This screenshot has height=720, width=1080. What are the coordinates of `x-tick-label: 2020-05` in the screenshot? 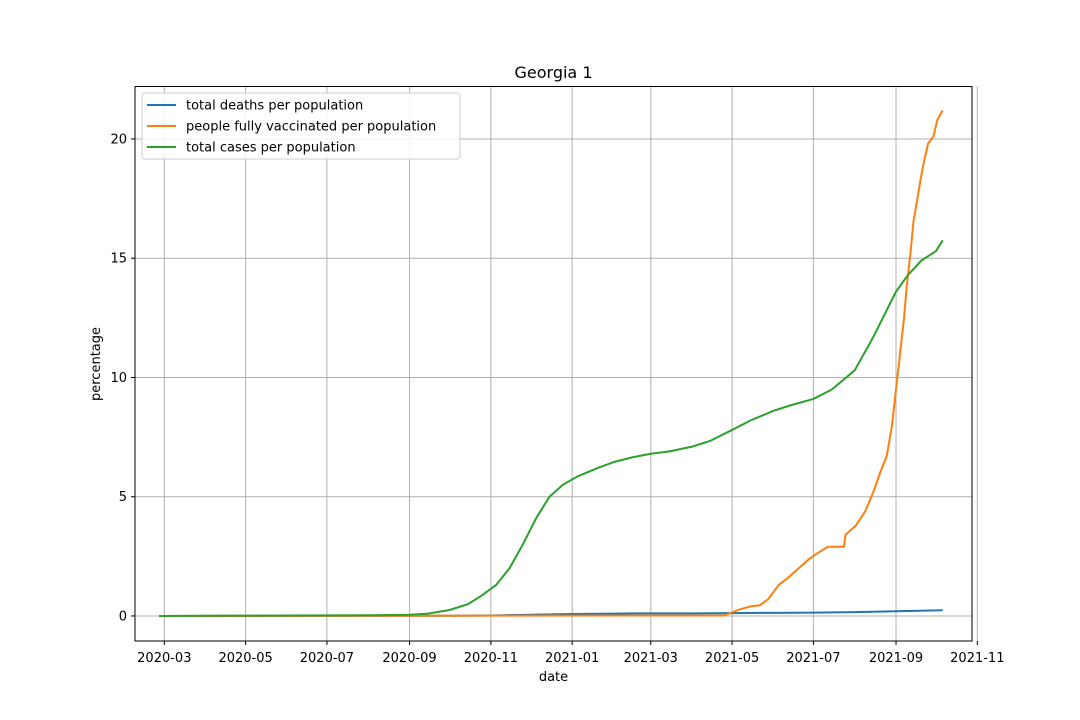 It's located at (245, 658).